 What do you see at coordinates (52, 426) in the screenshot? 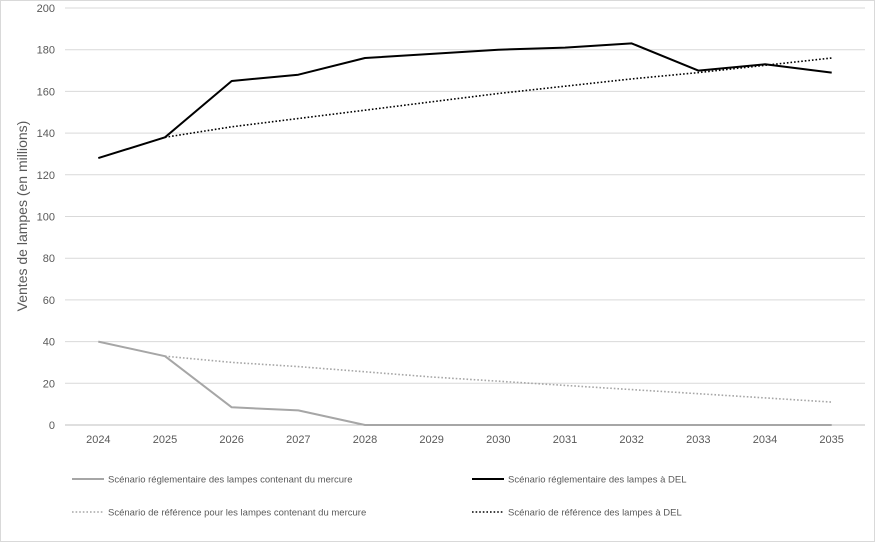
I see `y-tick-label: 0` at bounding box center [52, 426].